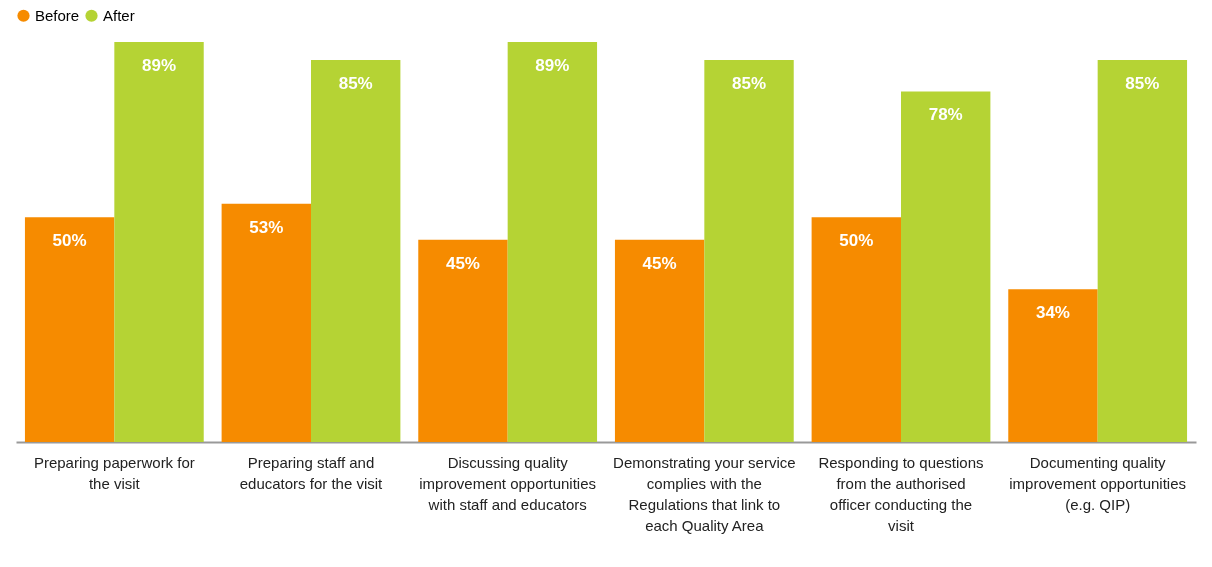 The width and height of the screenshot is (1212, 567). What do you see at coordinates (114, 473) in the screenshot?
I see `x-tick-label: Preparing paperwork for the visit` at bounding box center [114, 473].